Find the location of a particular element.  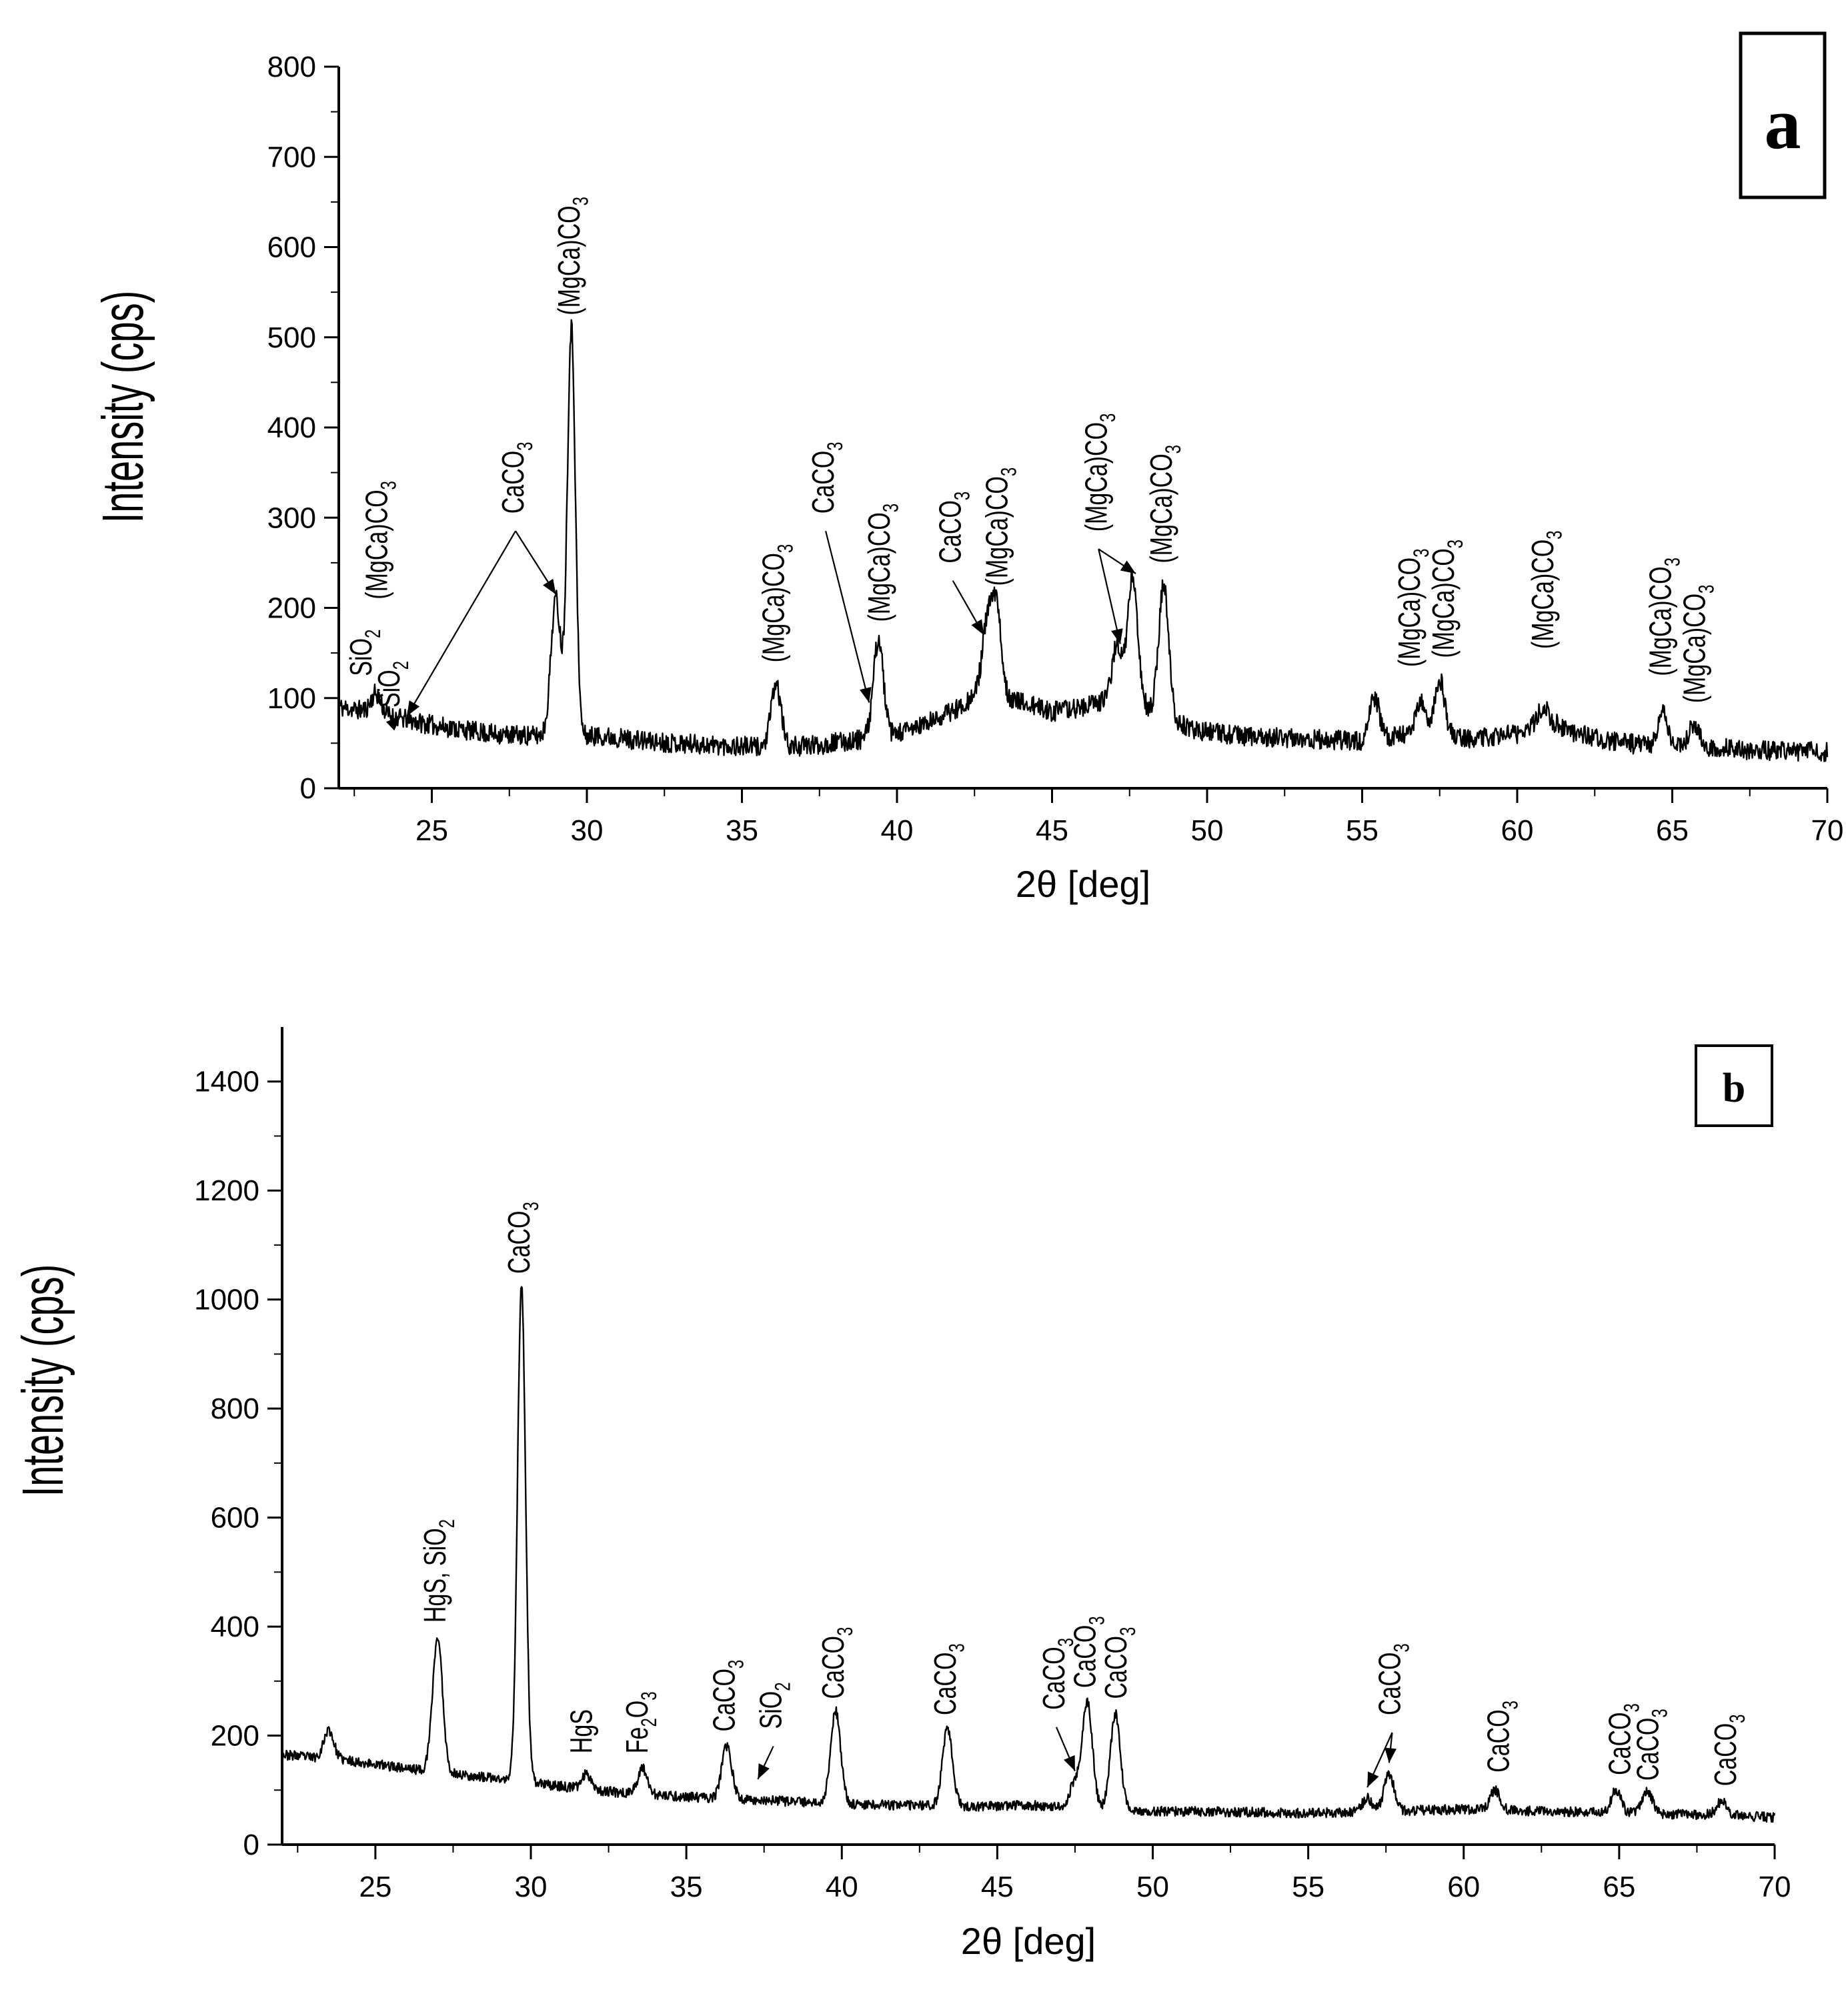

panel-b-y-tick-label: 400 is located at coordinates (235, 1627).